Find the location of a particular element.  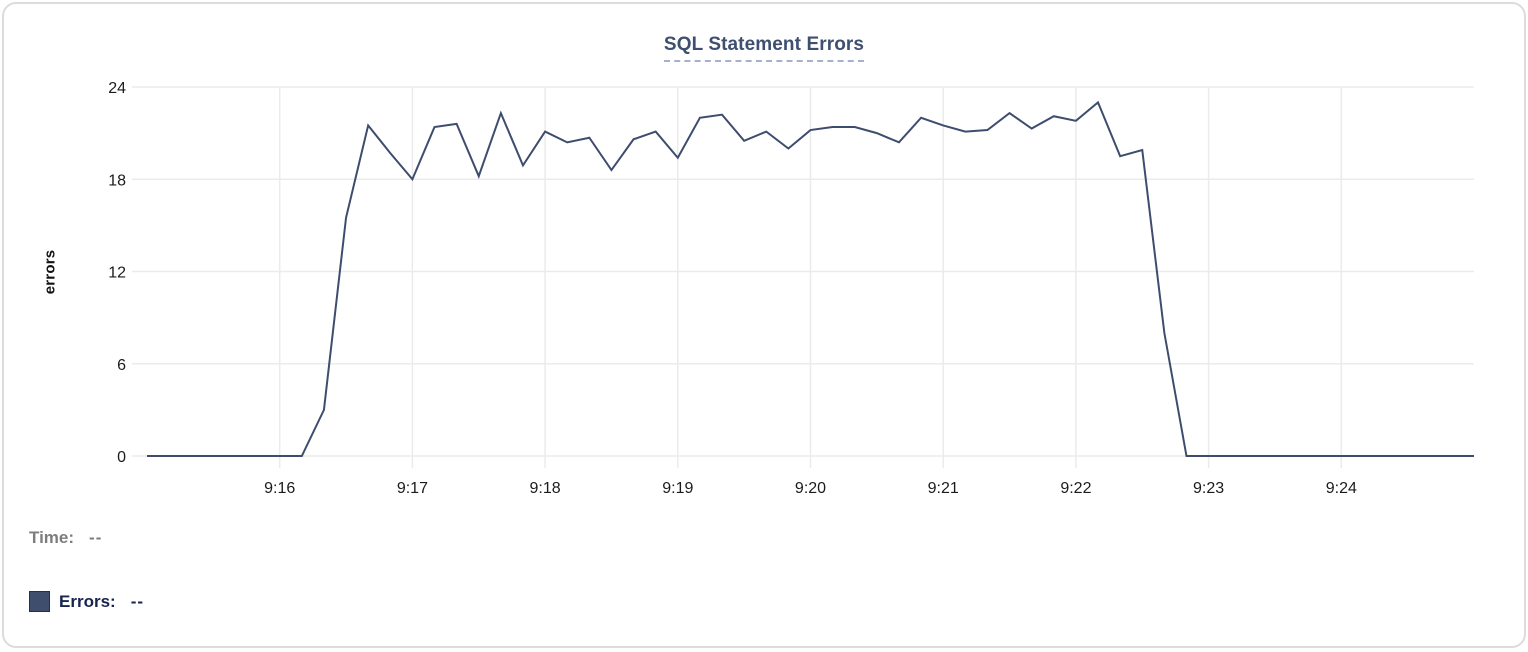

hover-time-label: Time: is located at coordinates (52, 537).